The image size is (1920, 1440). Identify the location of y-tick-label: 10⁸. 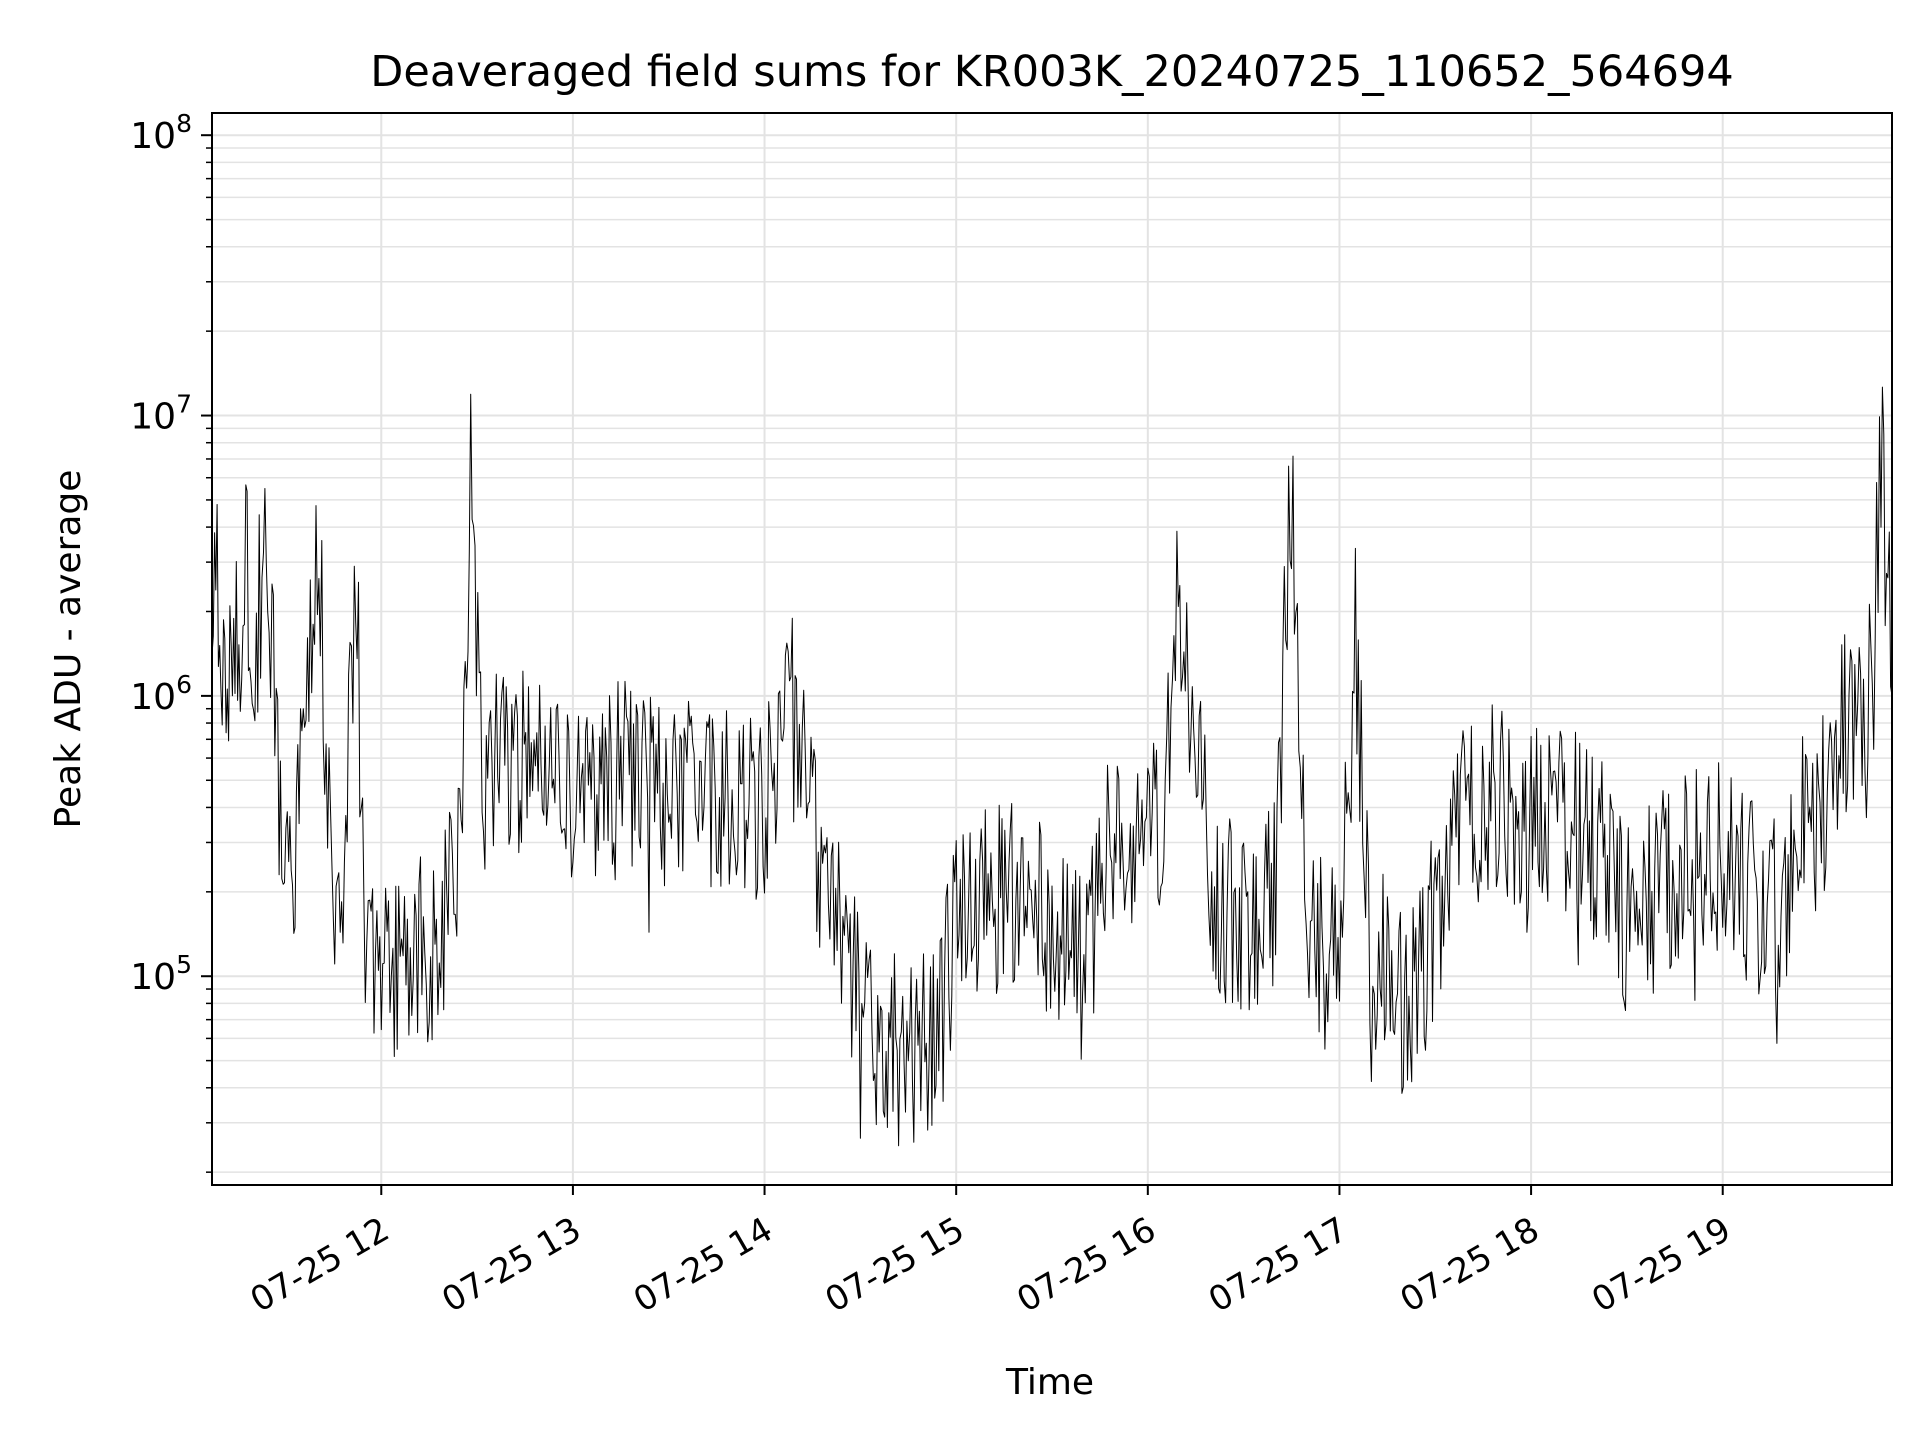
(161, 133).